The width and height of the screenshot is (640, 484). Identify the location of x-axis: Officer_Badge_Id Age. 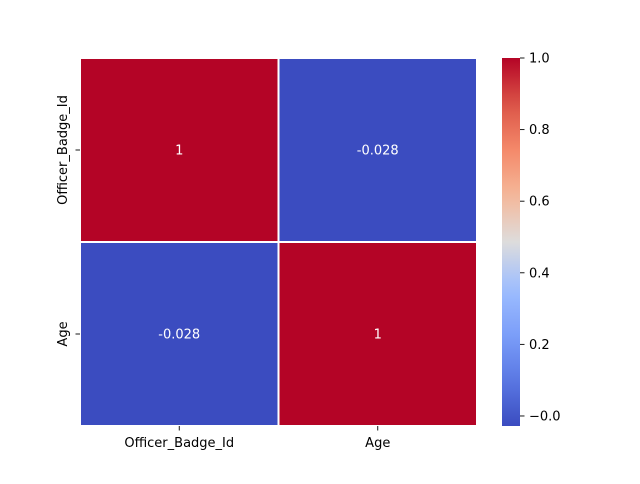
(257, 438).